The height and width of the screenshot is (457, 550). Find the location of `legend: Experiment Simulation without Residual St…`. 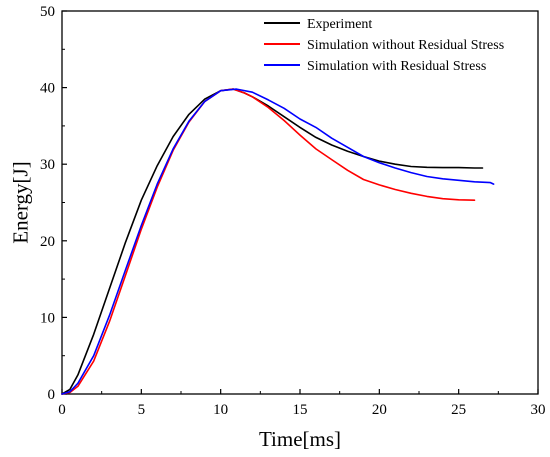

legend: Experiment Simulation without Residual St… is located at coordinates (384, 45).